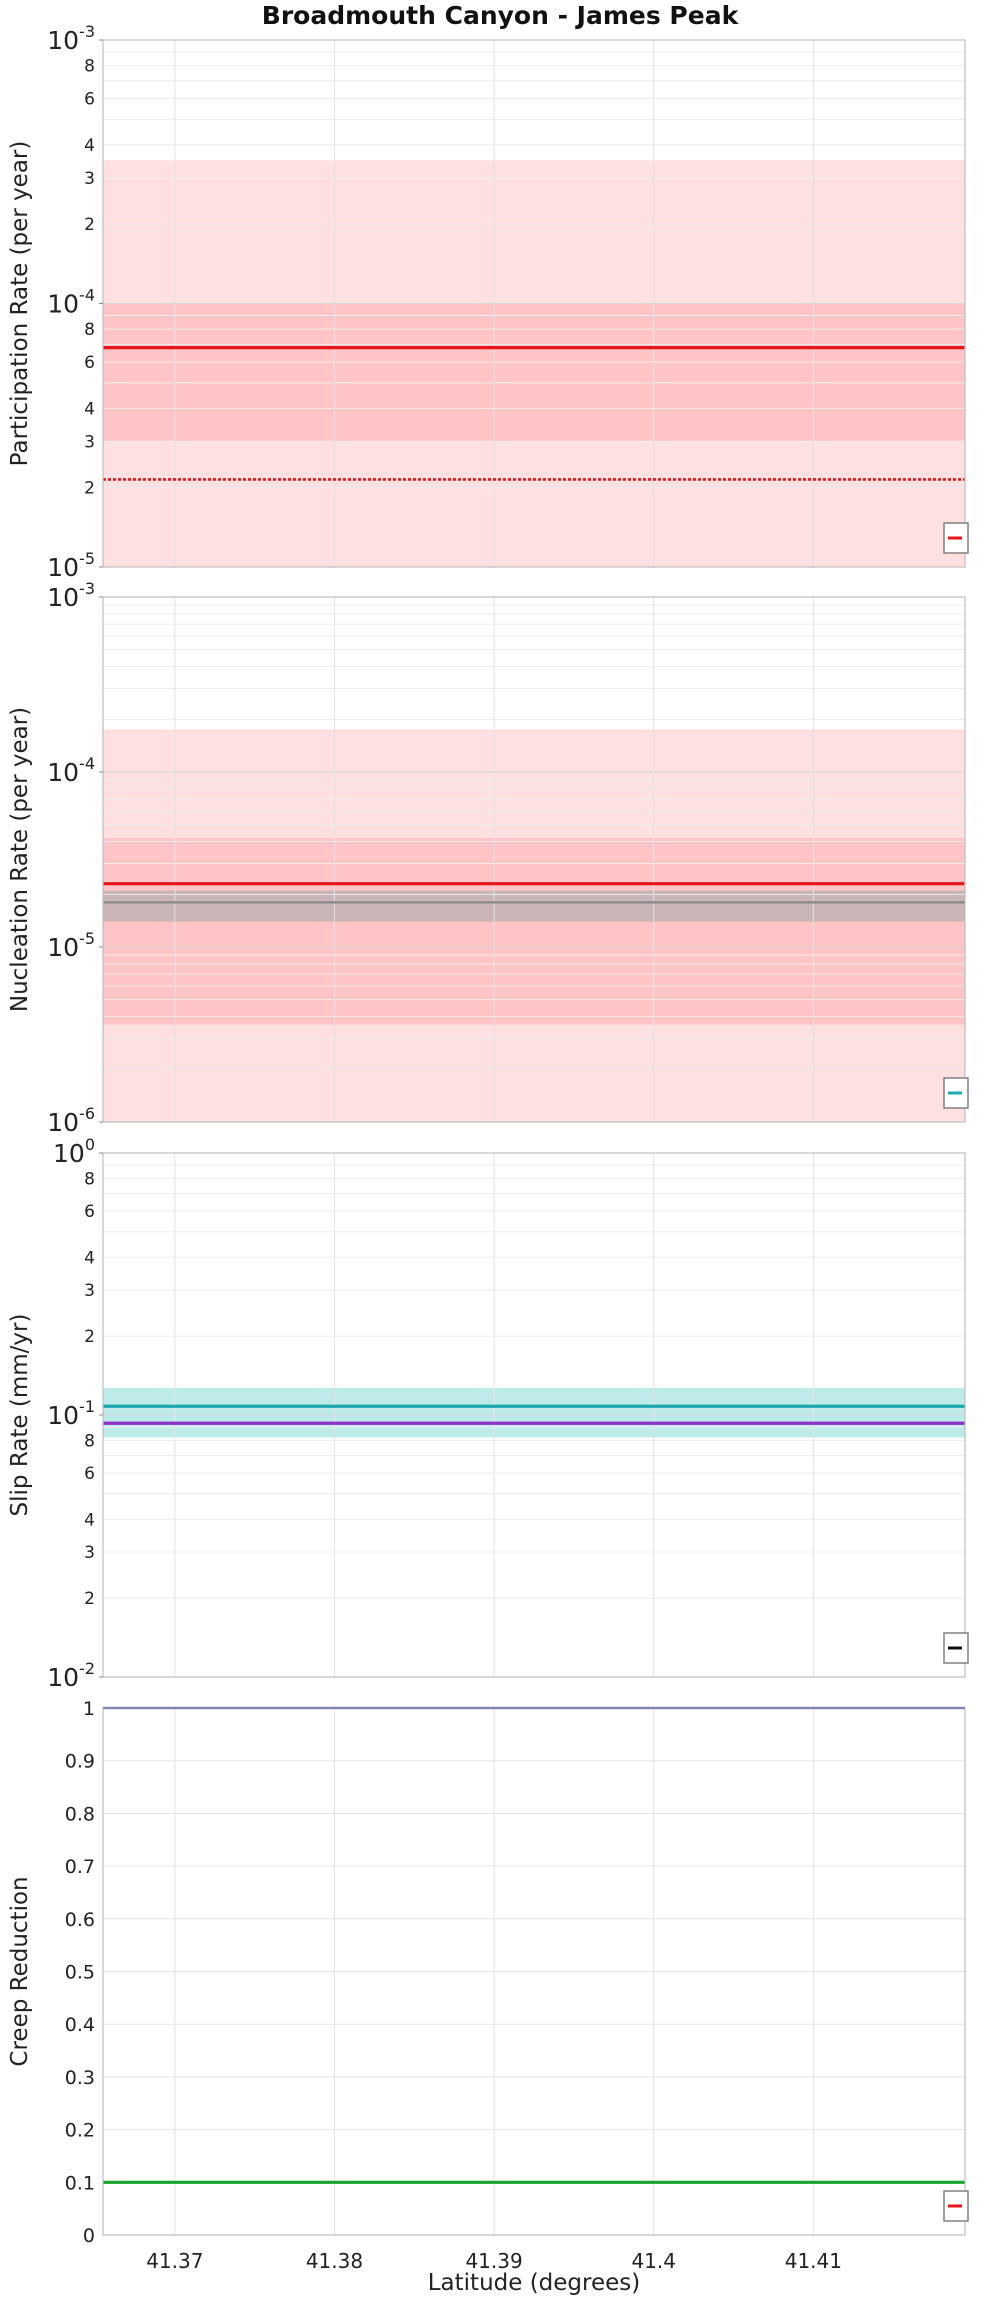 Image resolution: width=1000 pixels, height=2300 pixels. What do you see at coordinates (80, 1814) in the screenshot?
I see `creep-ytick-8: 0.8` at bounding box center [80, 1814].